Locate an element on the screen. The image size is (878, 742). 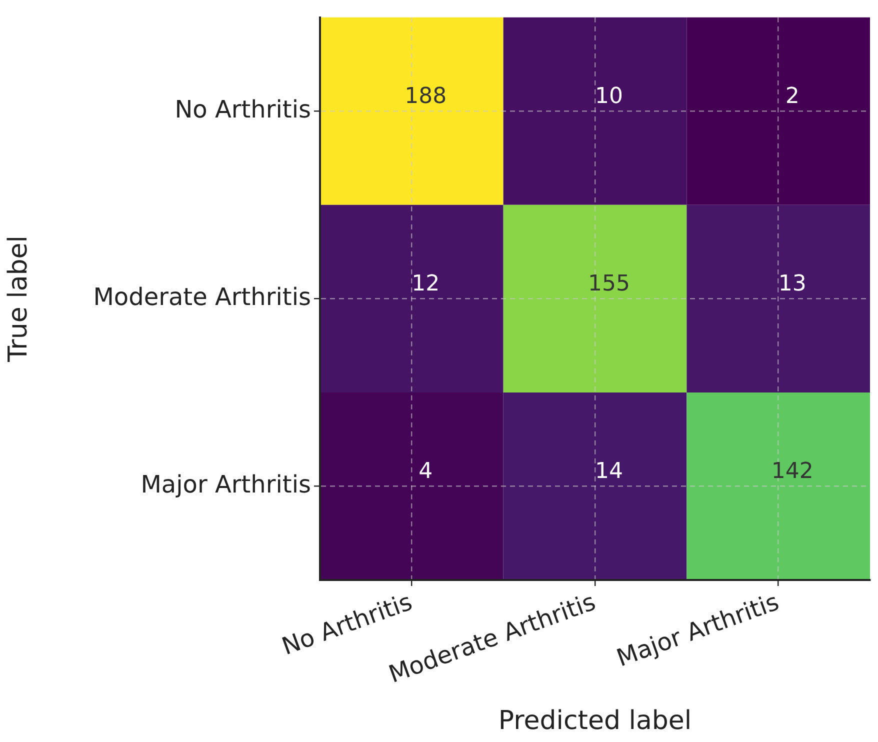
data-label: 10 is located at coordinates (609, 96).